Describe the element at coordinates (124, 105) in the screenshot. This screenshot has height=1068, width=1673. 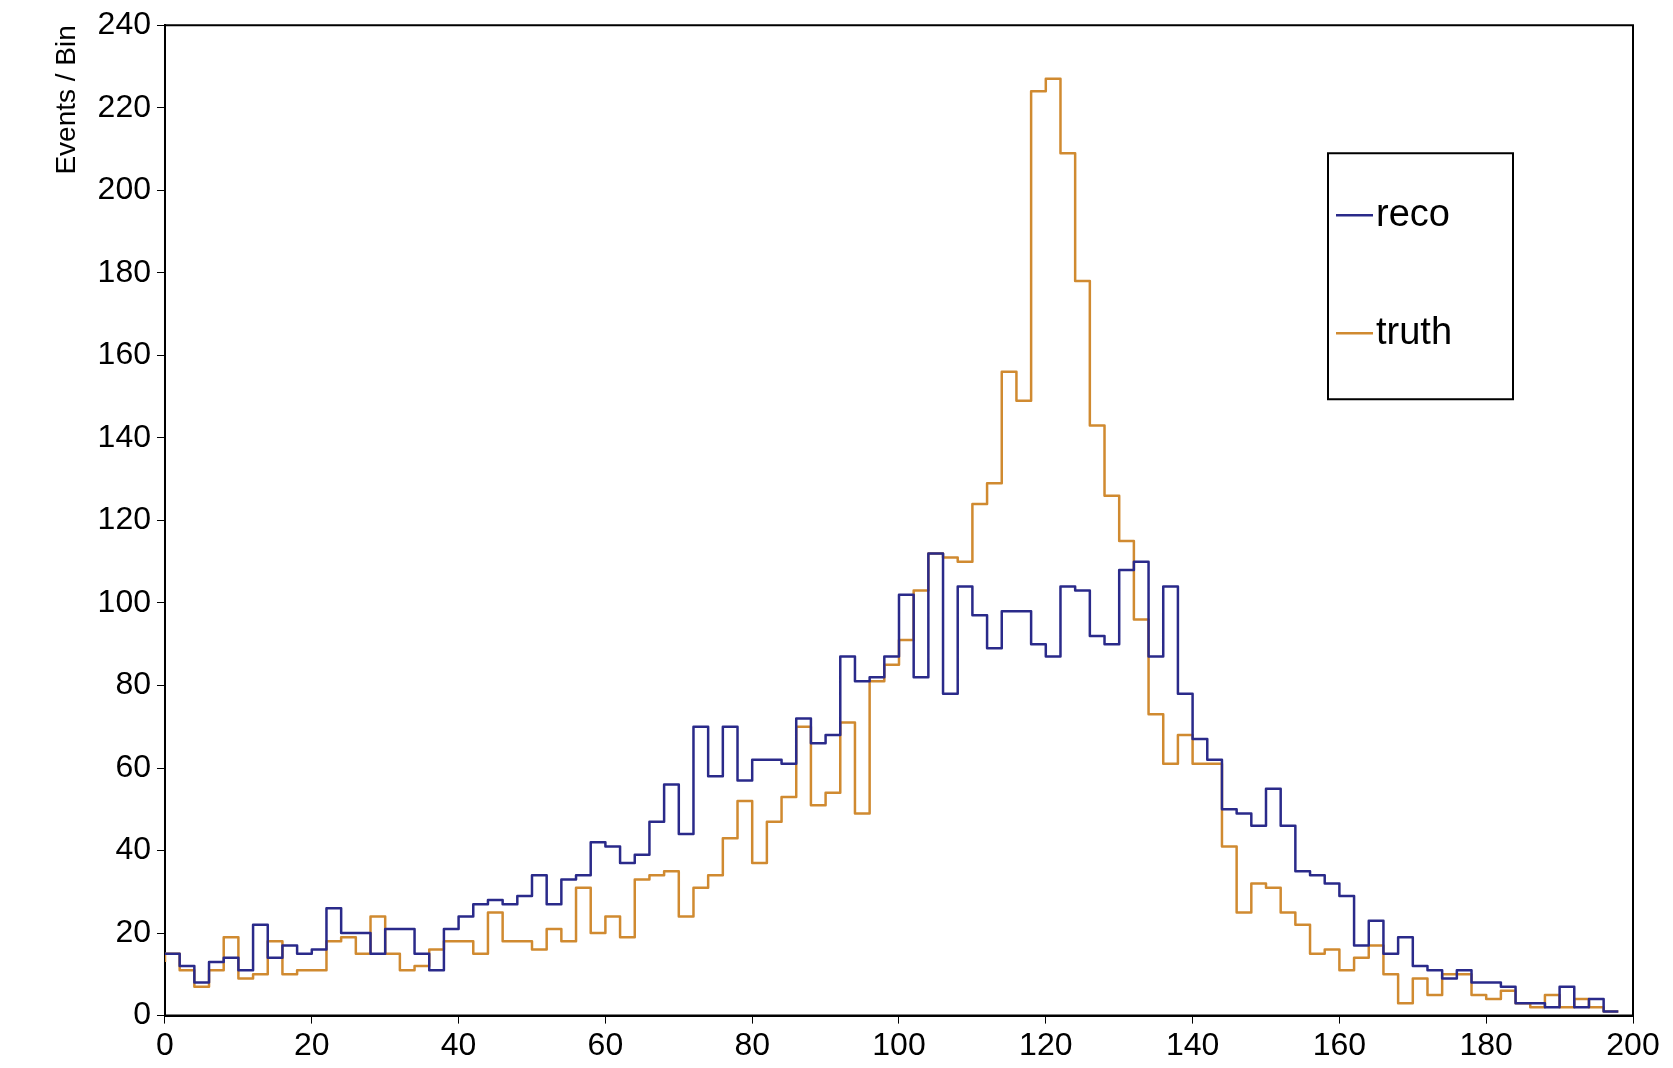
I see `y-tick-label: 220` at that location.